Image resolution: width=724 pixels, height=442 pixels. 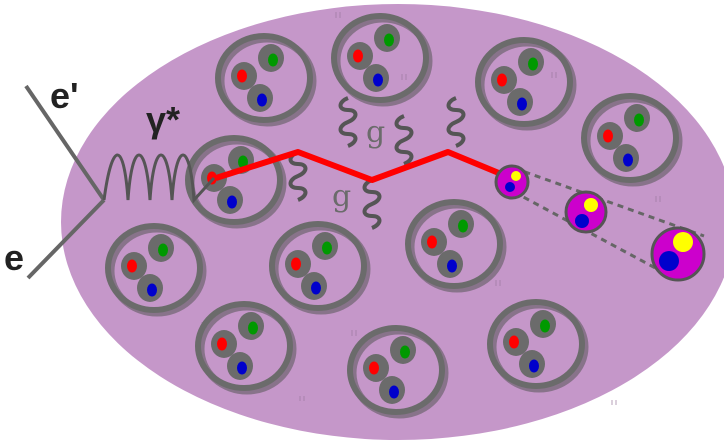 I want to click on cone-lower-edge, so click(x=594, y=235).